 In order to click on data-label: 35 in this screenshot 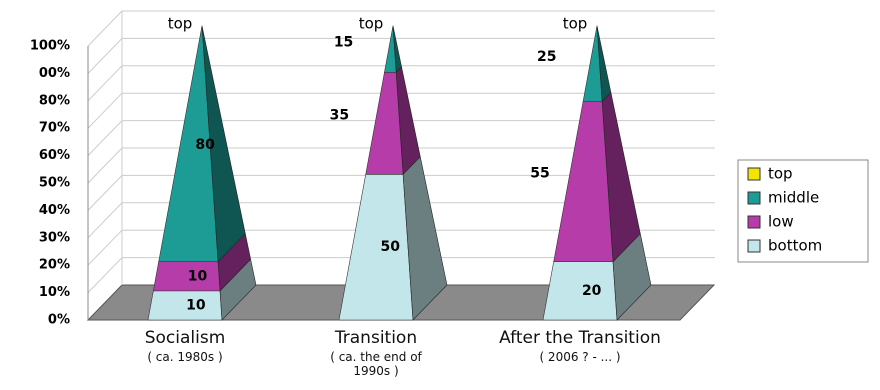, I will do `click(339, 115)`.